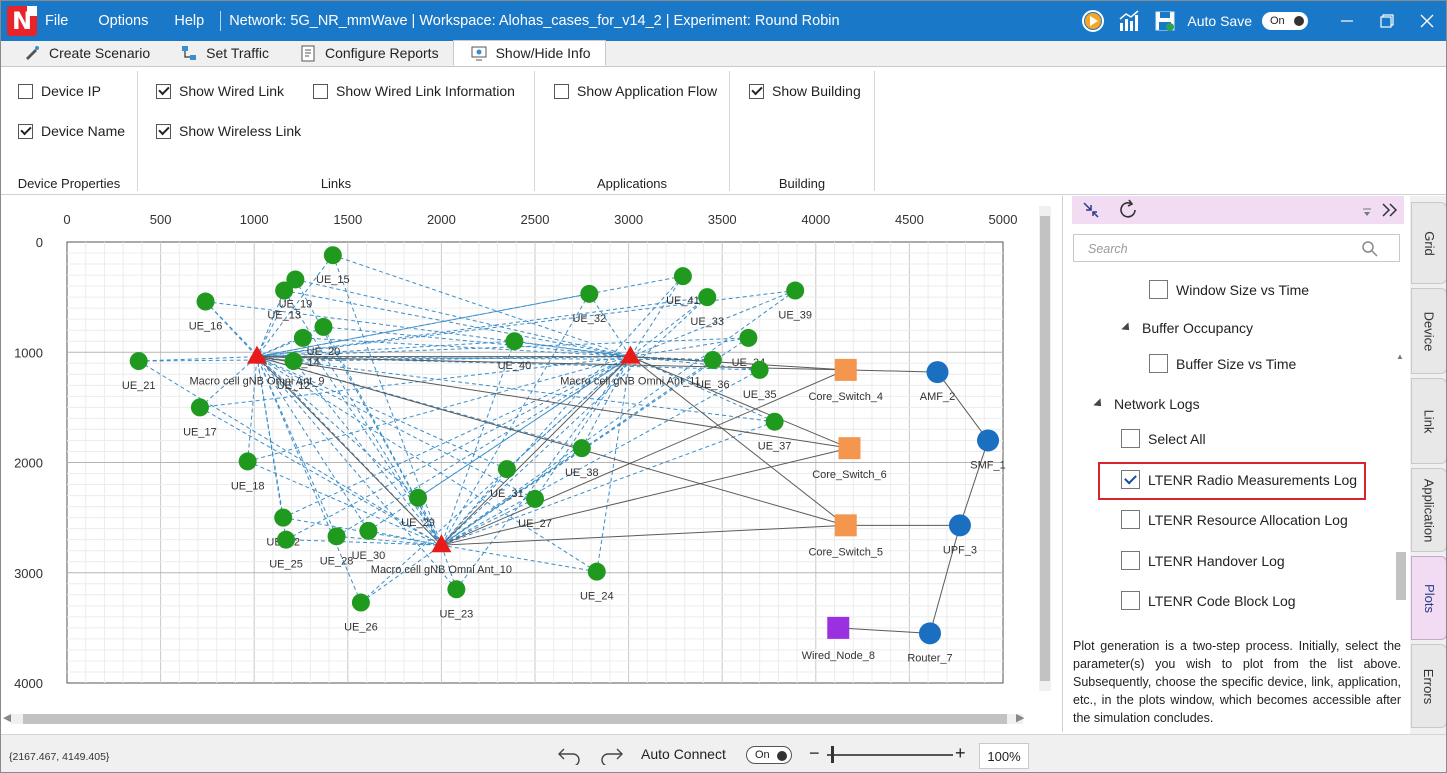 This screenshot has height=773, width=1447. What do you see at coordinates (529, 53) in the screenshot?
I see `tab-show-hide-info: Show/Hide Info` at bounding box center [529, 53].